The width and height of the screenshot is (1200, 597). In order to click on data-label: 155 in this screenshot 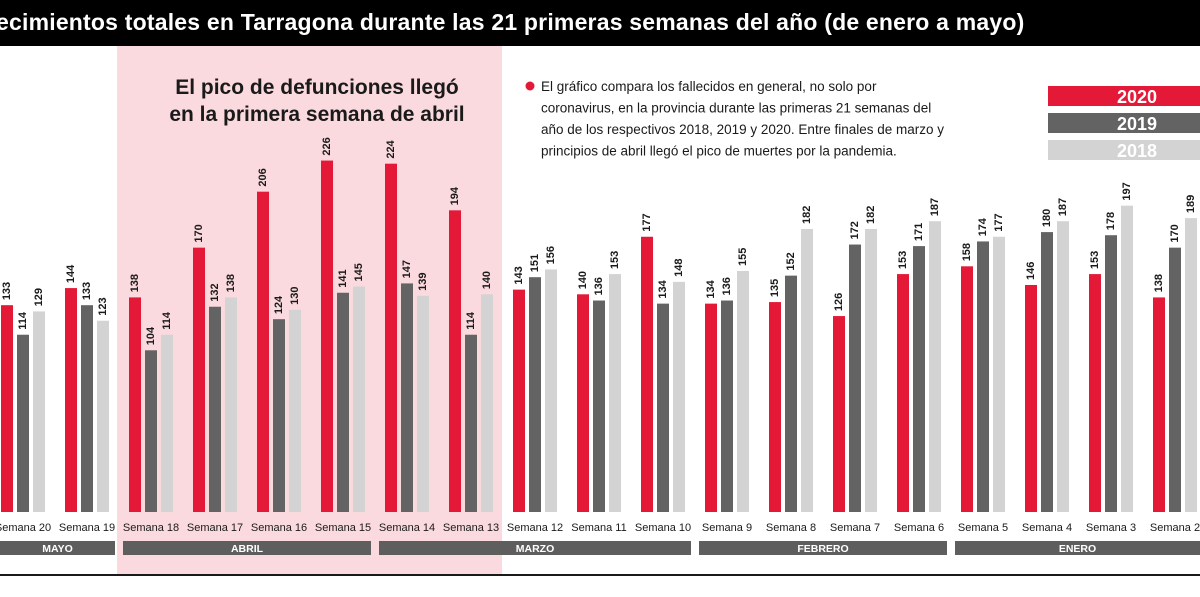, I will do `click(743, 257)`.